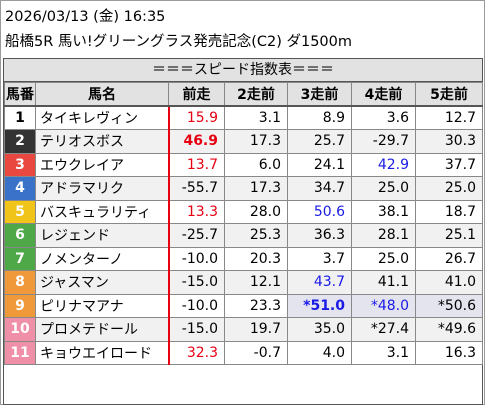 This screenshot has width=487, height=407. I want to click on horse-name: ピリナマアナ, so click(102, 305).